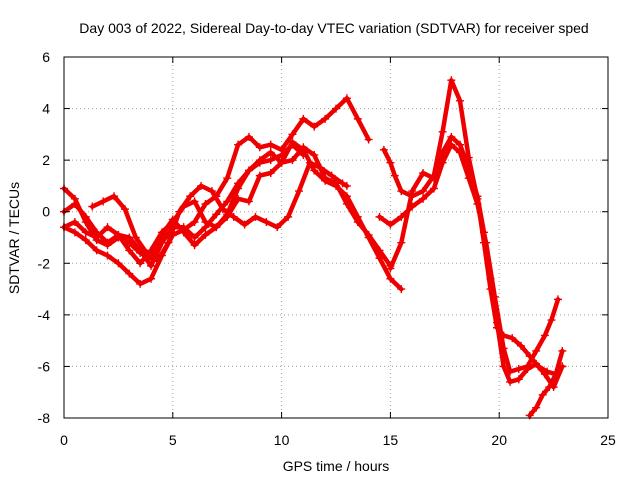 The width and height of the screenshot is (640, 480). Describe the element at coordinates (608, 440) in the screenshot. I see `x-tick-label: 25` at that location.